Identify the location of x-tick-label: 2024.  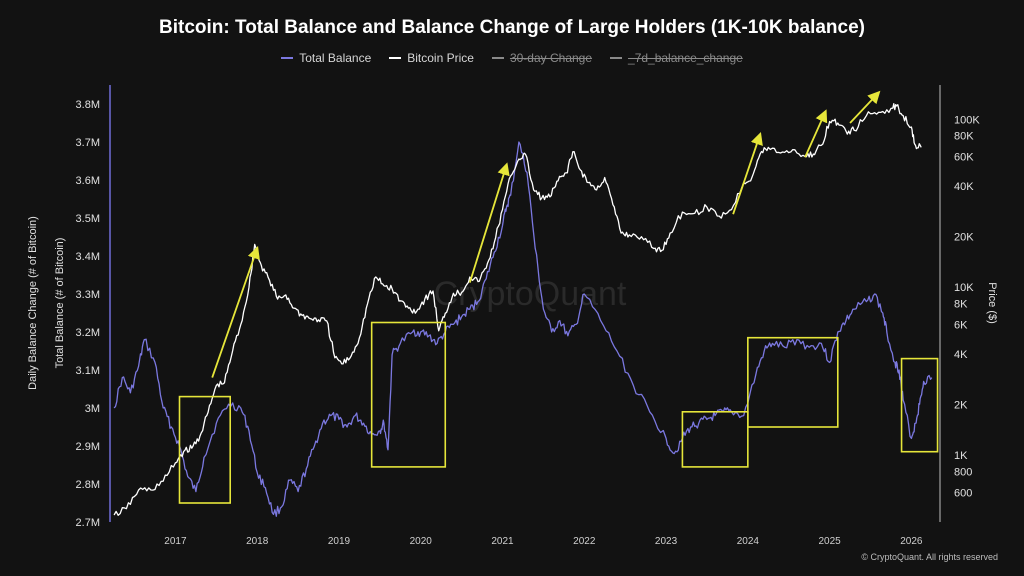
(748, 541).